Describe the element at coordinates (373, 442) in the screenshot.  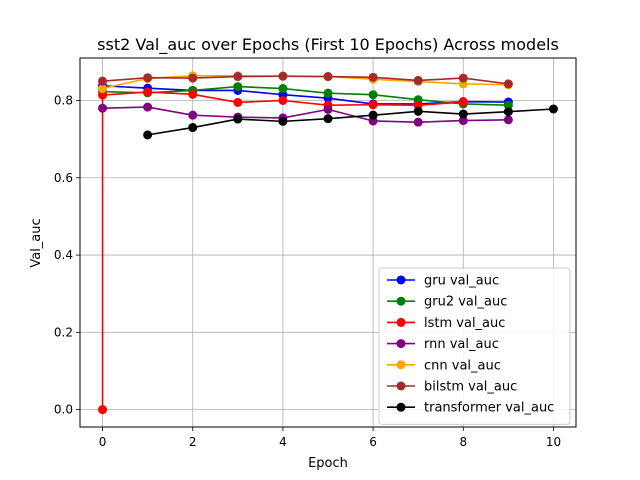
I see `x-tick-label: 6` at that location.